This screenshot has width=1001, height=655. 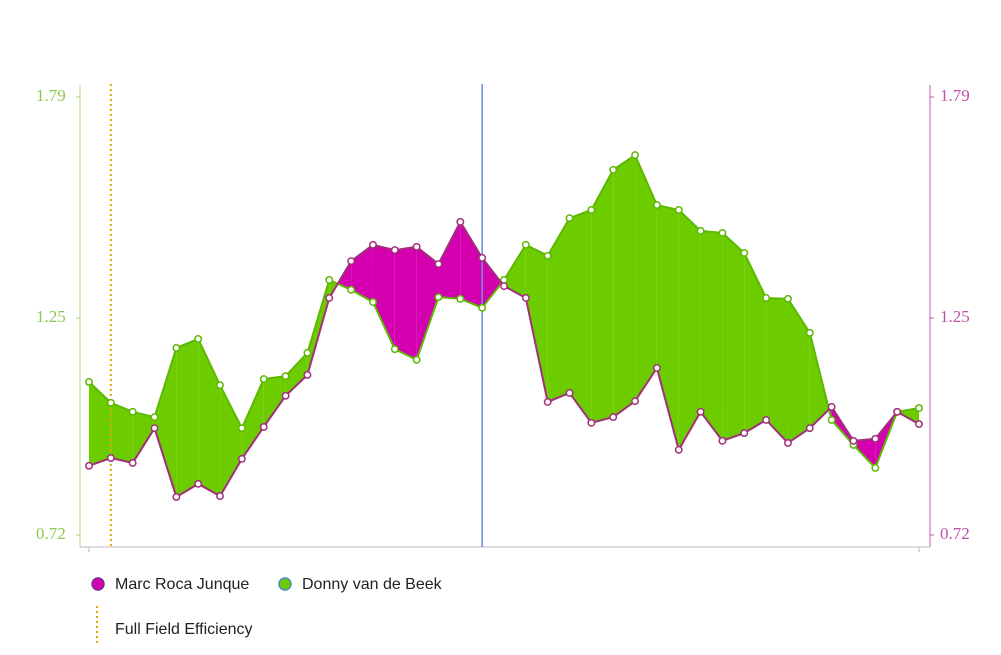 I want to click on y-tick-label: 0.72, so click(x=51, y=533).